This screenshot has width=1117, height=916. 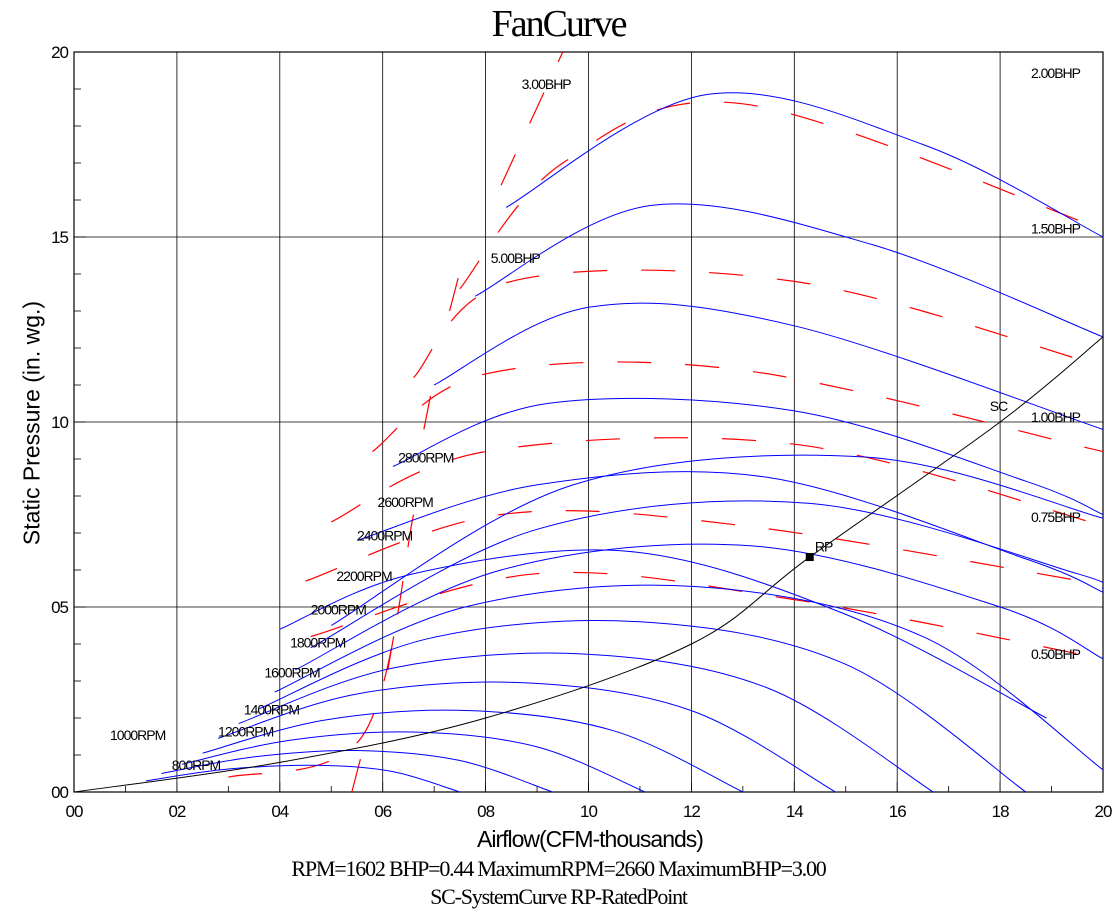 I want to click on x-tick-label: 20, so click(x=1103, y=811).